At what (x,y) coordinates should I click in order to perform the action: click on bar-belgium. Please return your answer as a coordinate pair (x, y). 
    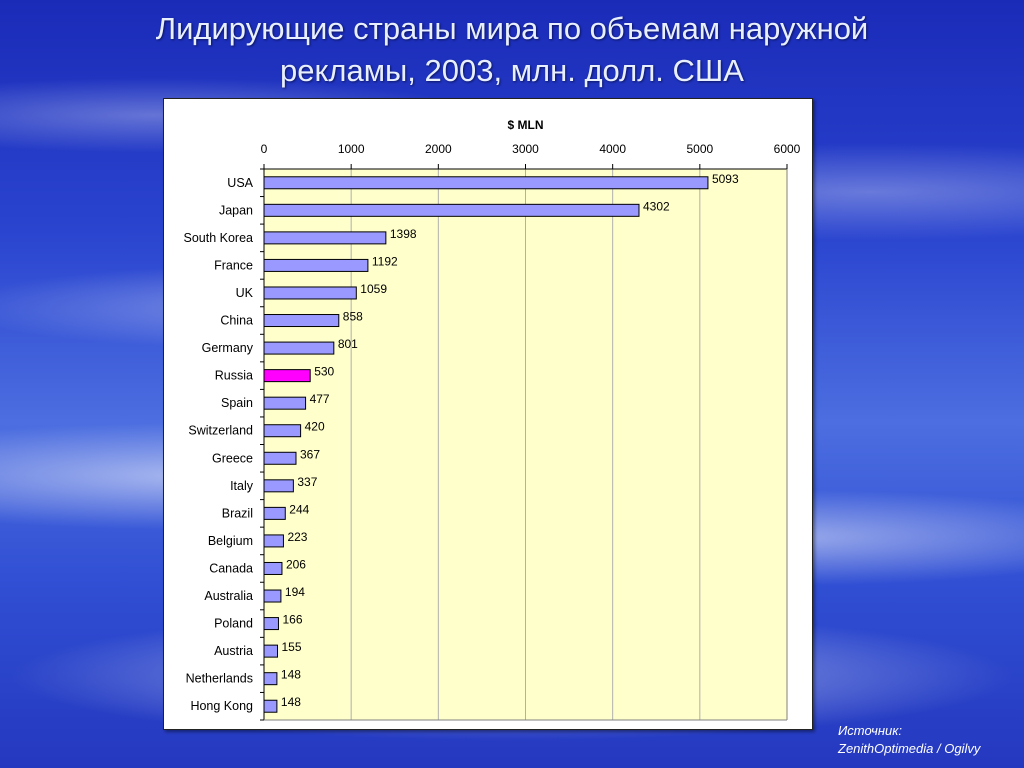
    Looking at the image, I should click on (273, 541).